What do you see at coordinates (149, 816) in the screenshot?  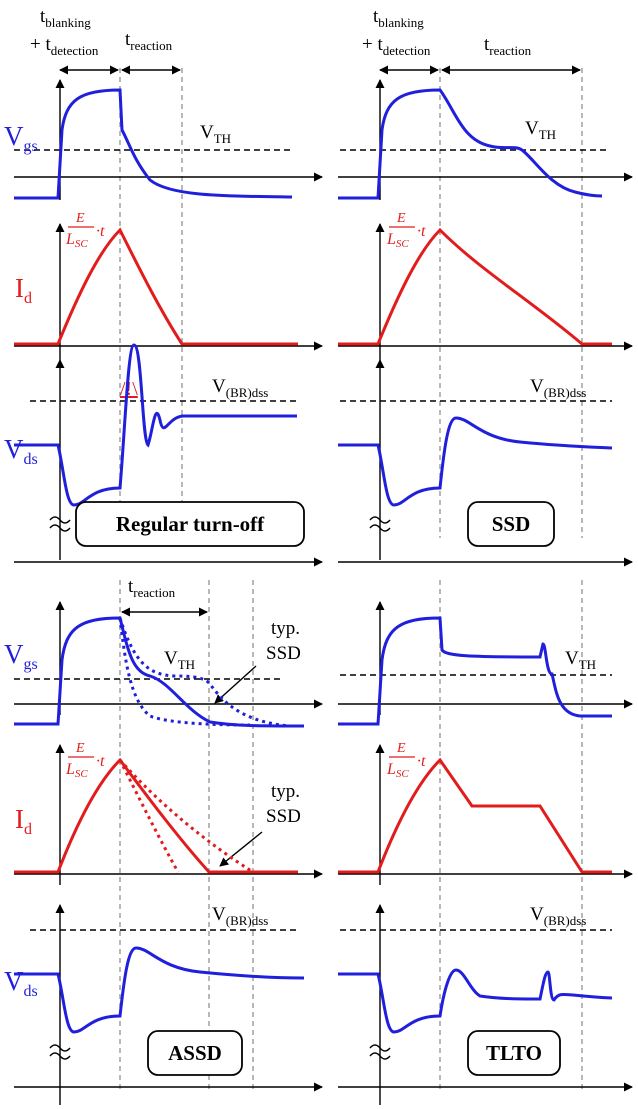 I see `id-fast-curve` at bounding box center [149, 816].